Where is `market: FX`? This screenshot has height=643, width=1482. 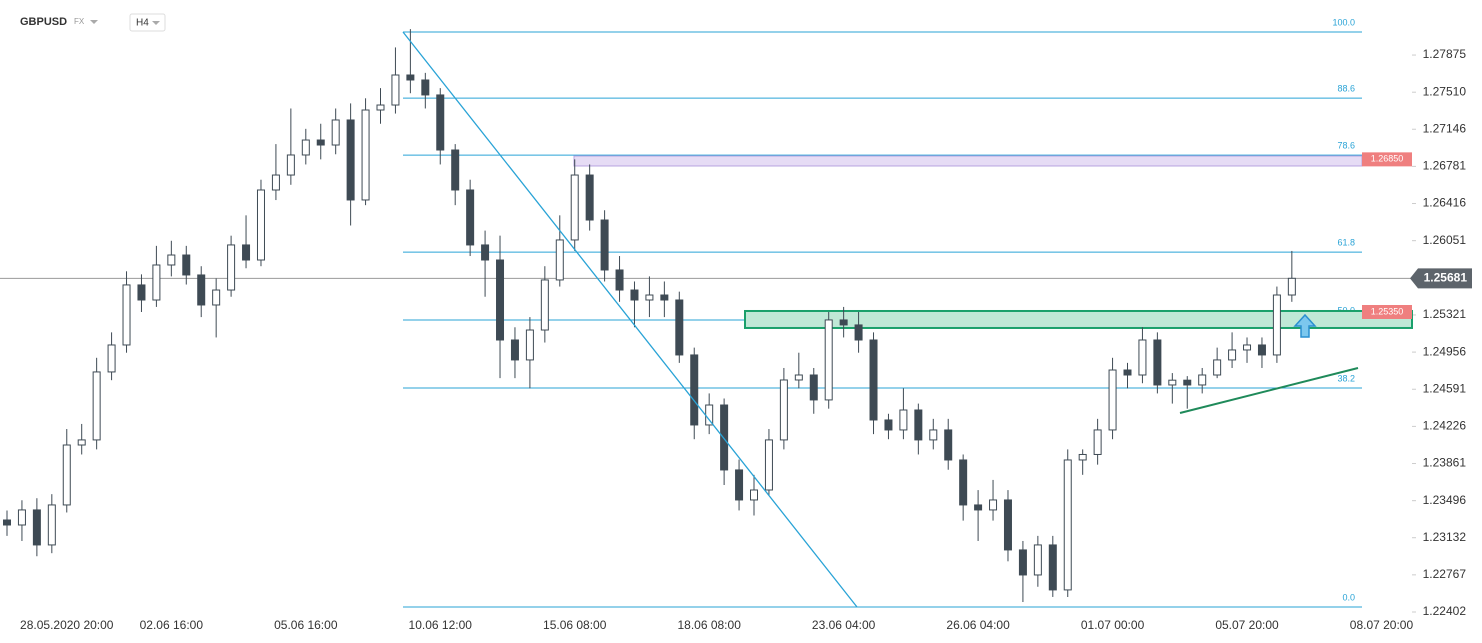 market: FX is located at coordinates (79, 21).